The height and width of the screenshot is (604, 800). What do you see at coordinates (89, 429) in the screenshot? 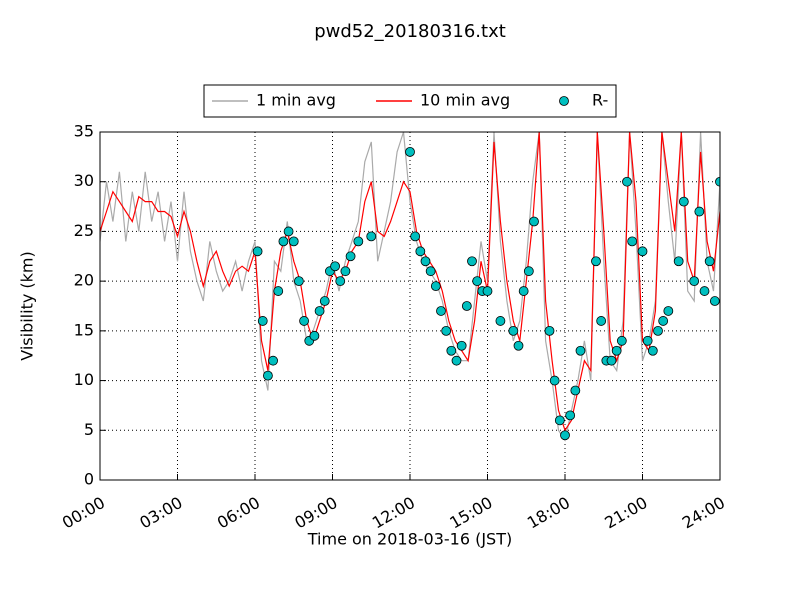
I see `y-tick-label: 5` at bounding box center [89, 429].